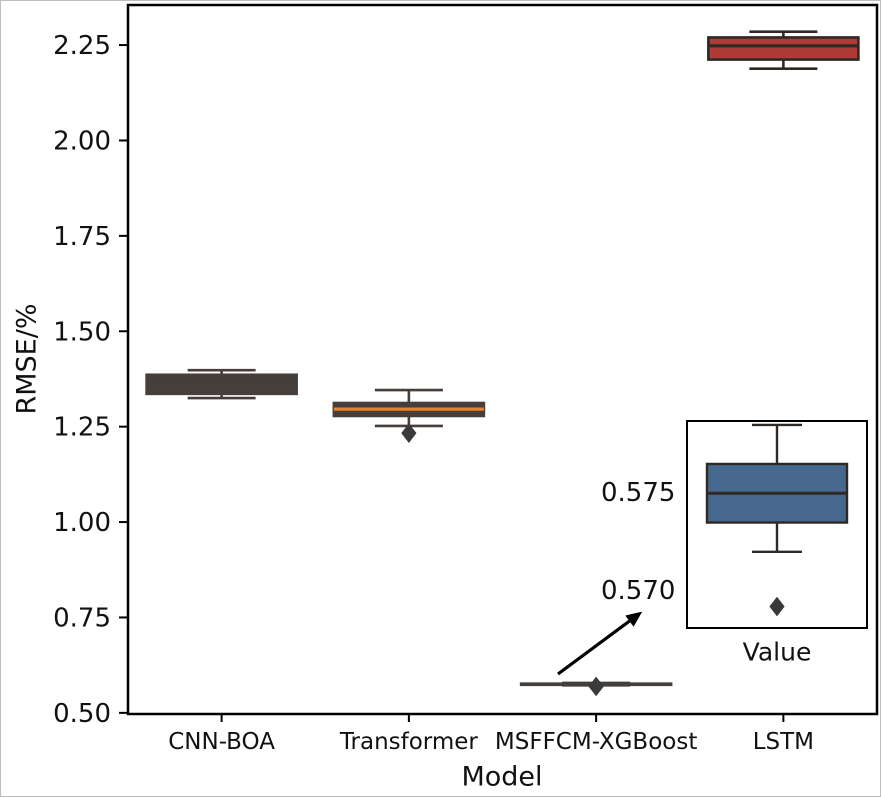  What do you see at coordinates (82, 332) in the screenshot?
I see `y-tick-label: 1.50` at bounding box center [82, 332].